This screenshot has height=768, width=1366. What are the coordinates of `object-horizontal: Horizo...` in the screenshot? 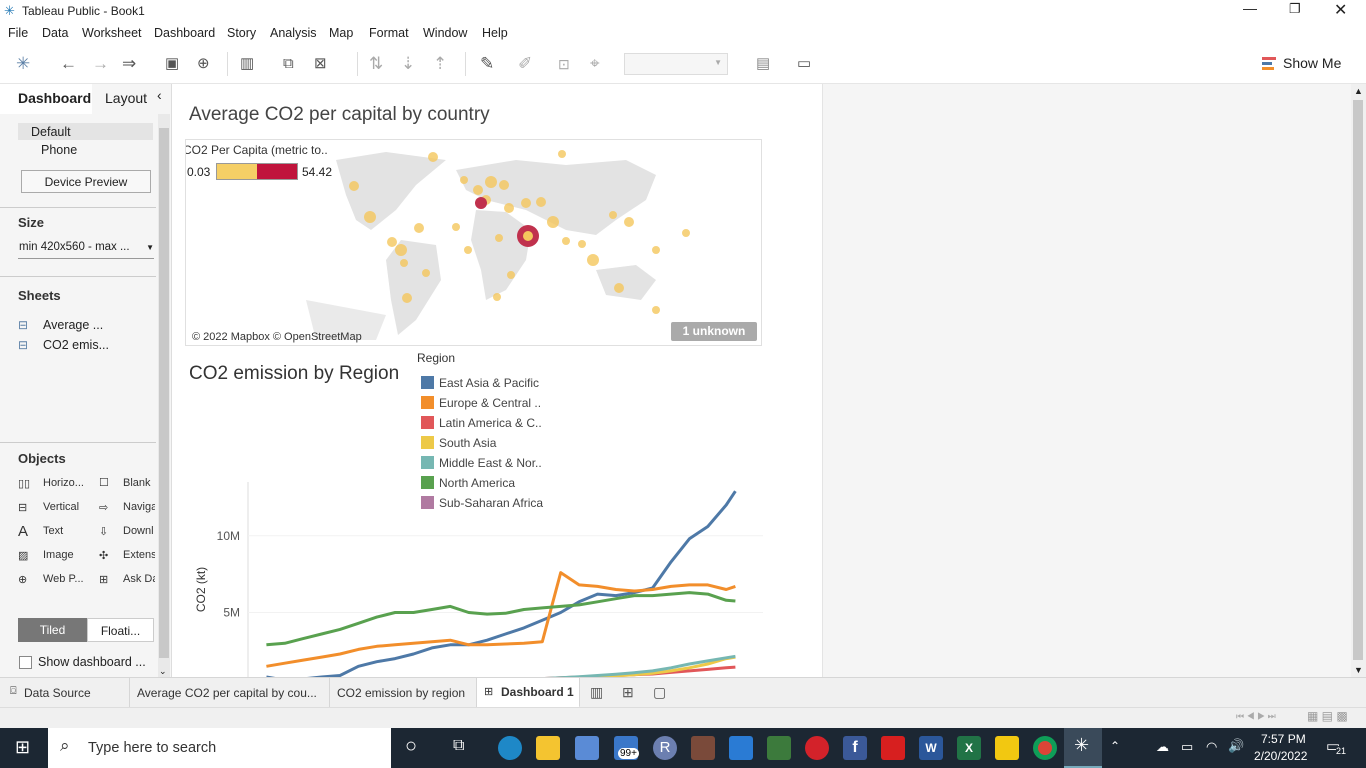 It's located at (63, 483).